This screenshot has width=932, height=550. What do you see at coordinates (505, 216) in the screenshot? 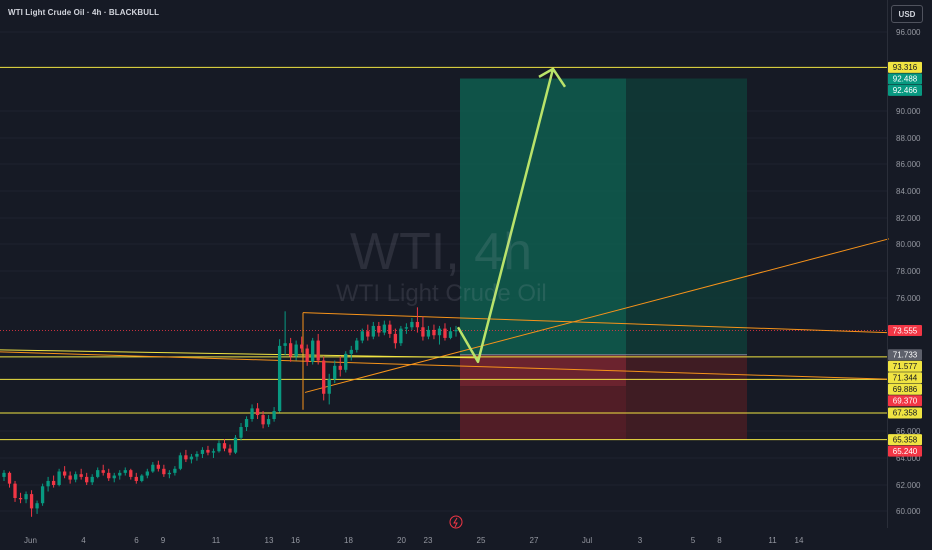
I see `projection-arrow-path` at bounding box center [505, 216].